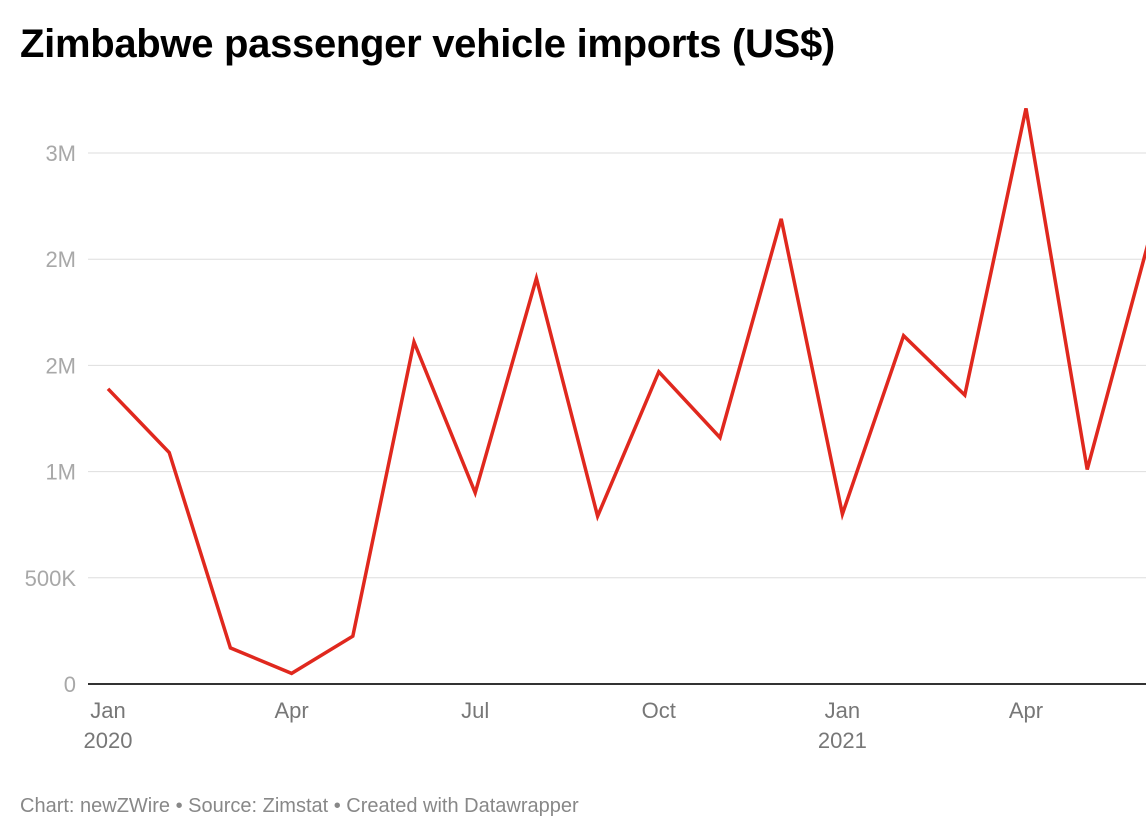 The width and height of the screenshot is (1146, 829). What do you see at coordinates (60, 153) in the screenshot?
I see `y-tick-label: 3M` at bounding box center [60, 153].